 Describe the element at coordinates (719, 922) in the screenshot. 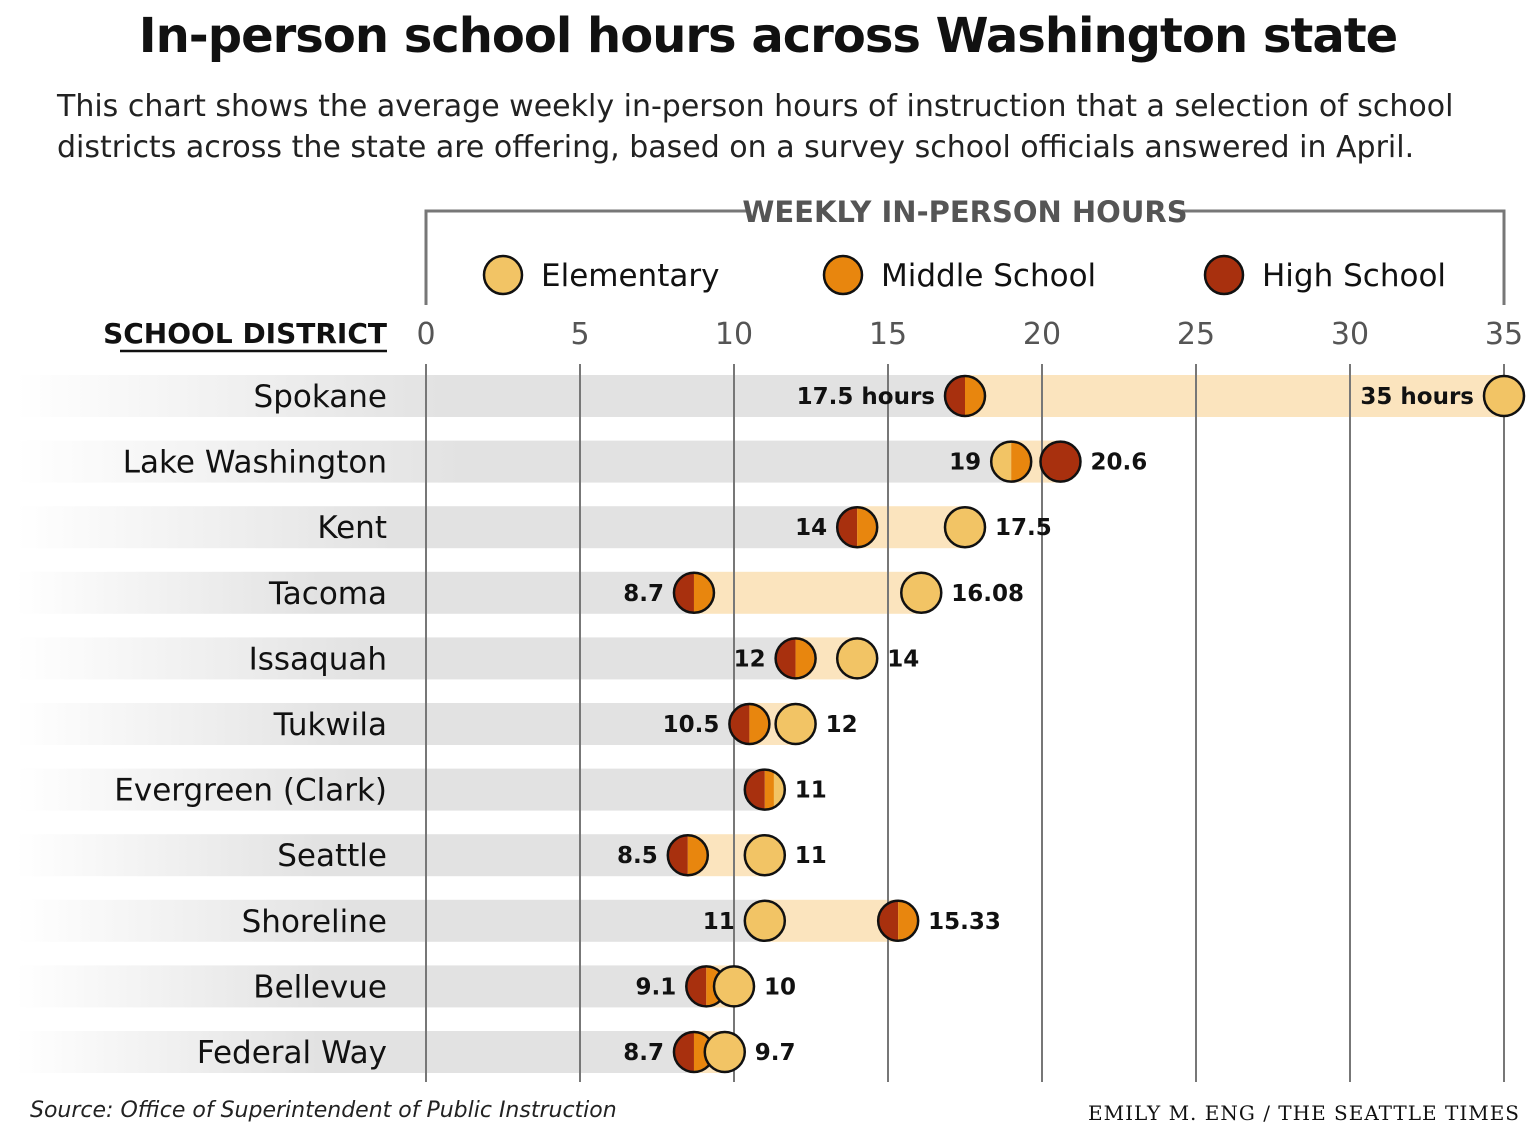

I see `value-label-min: 11` at that location.